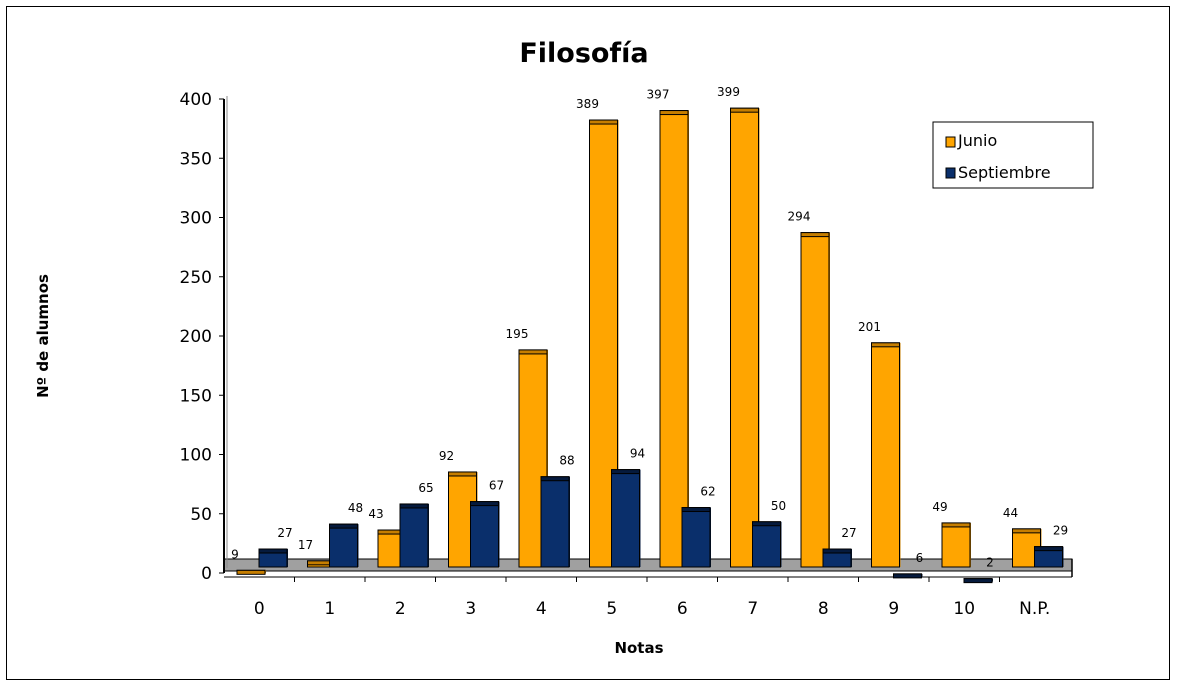 Image resolution: width=1178 pixels, height=687 pixels. Describe the element at coordinates (1034, 609) in the screenshot. I see `x-tick-label: N.P.` at that location.